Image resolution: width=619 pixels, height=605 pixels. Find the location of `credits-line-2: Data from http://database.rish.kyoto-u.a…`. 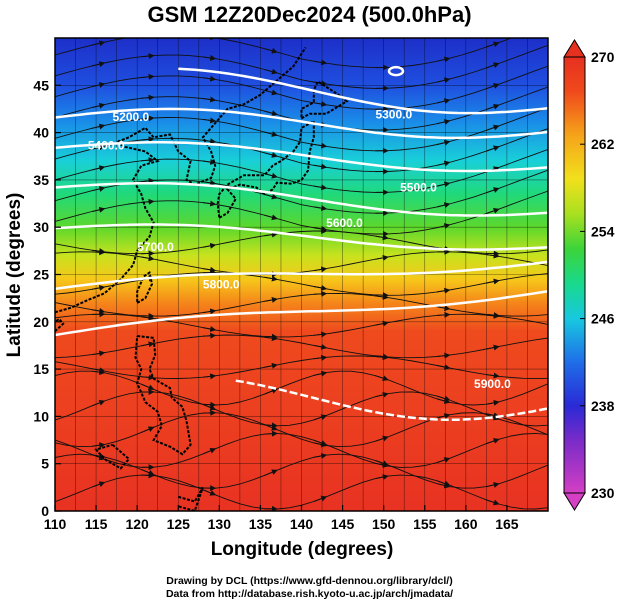

credits-line-2: Data from http://database.rish.kyoto-u.a… is located at coordinates (309, 594).